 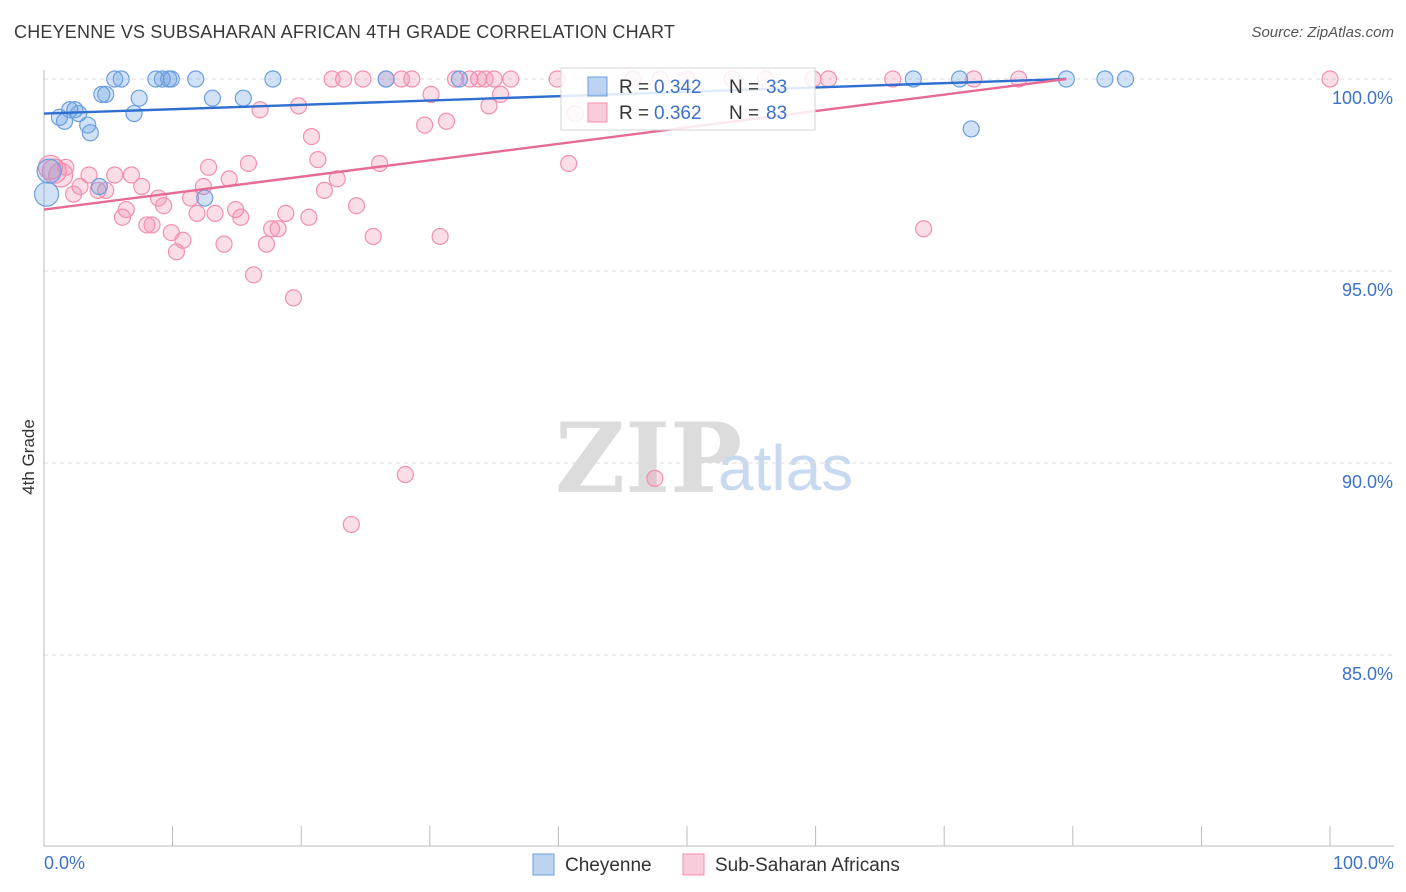 What do you see at coordinates (597, 86) in the screenshot?
I see `legend-swatch-cheyenne` at bounding box center [597, 86].